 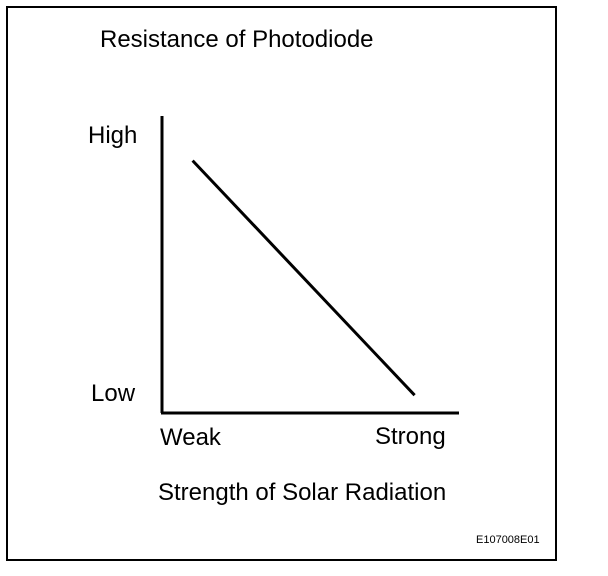 What do you see at coordinates (190, 437) in the screenshot?
I see `x-tick-label-weak: Weak` at bounding box center [190, 437].